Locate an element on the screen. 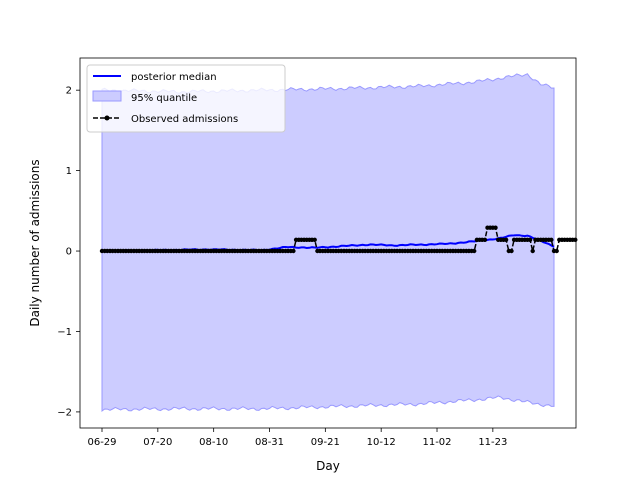 This screenshot has width=640, height=480. legend-observed-marker is located at coordinates (107, 118).